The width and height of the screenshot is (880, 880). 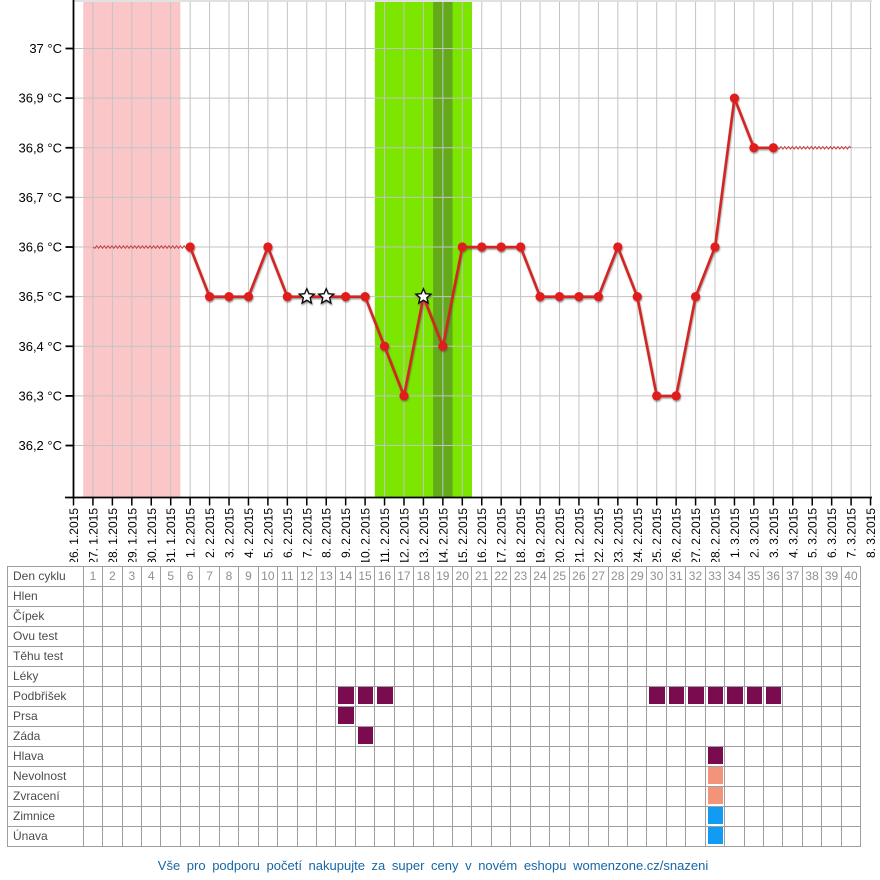 What do you see at coordinates (501, 577) in the screenshot?
I see `day-number: 22` at bounding box center [501, 577].